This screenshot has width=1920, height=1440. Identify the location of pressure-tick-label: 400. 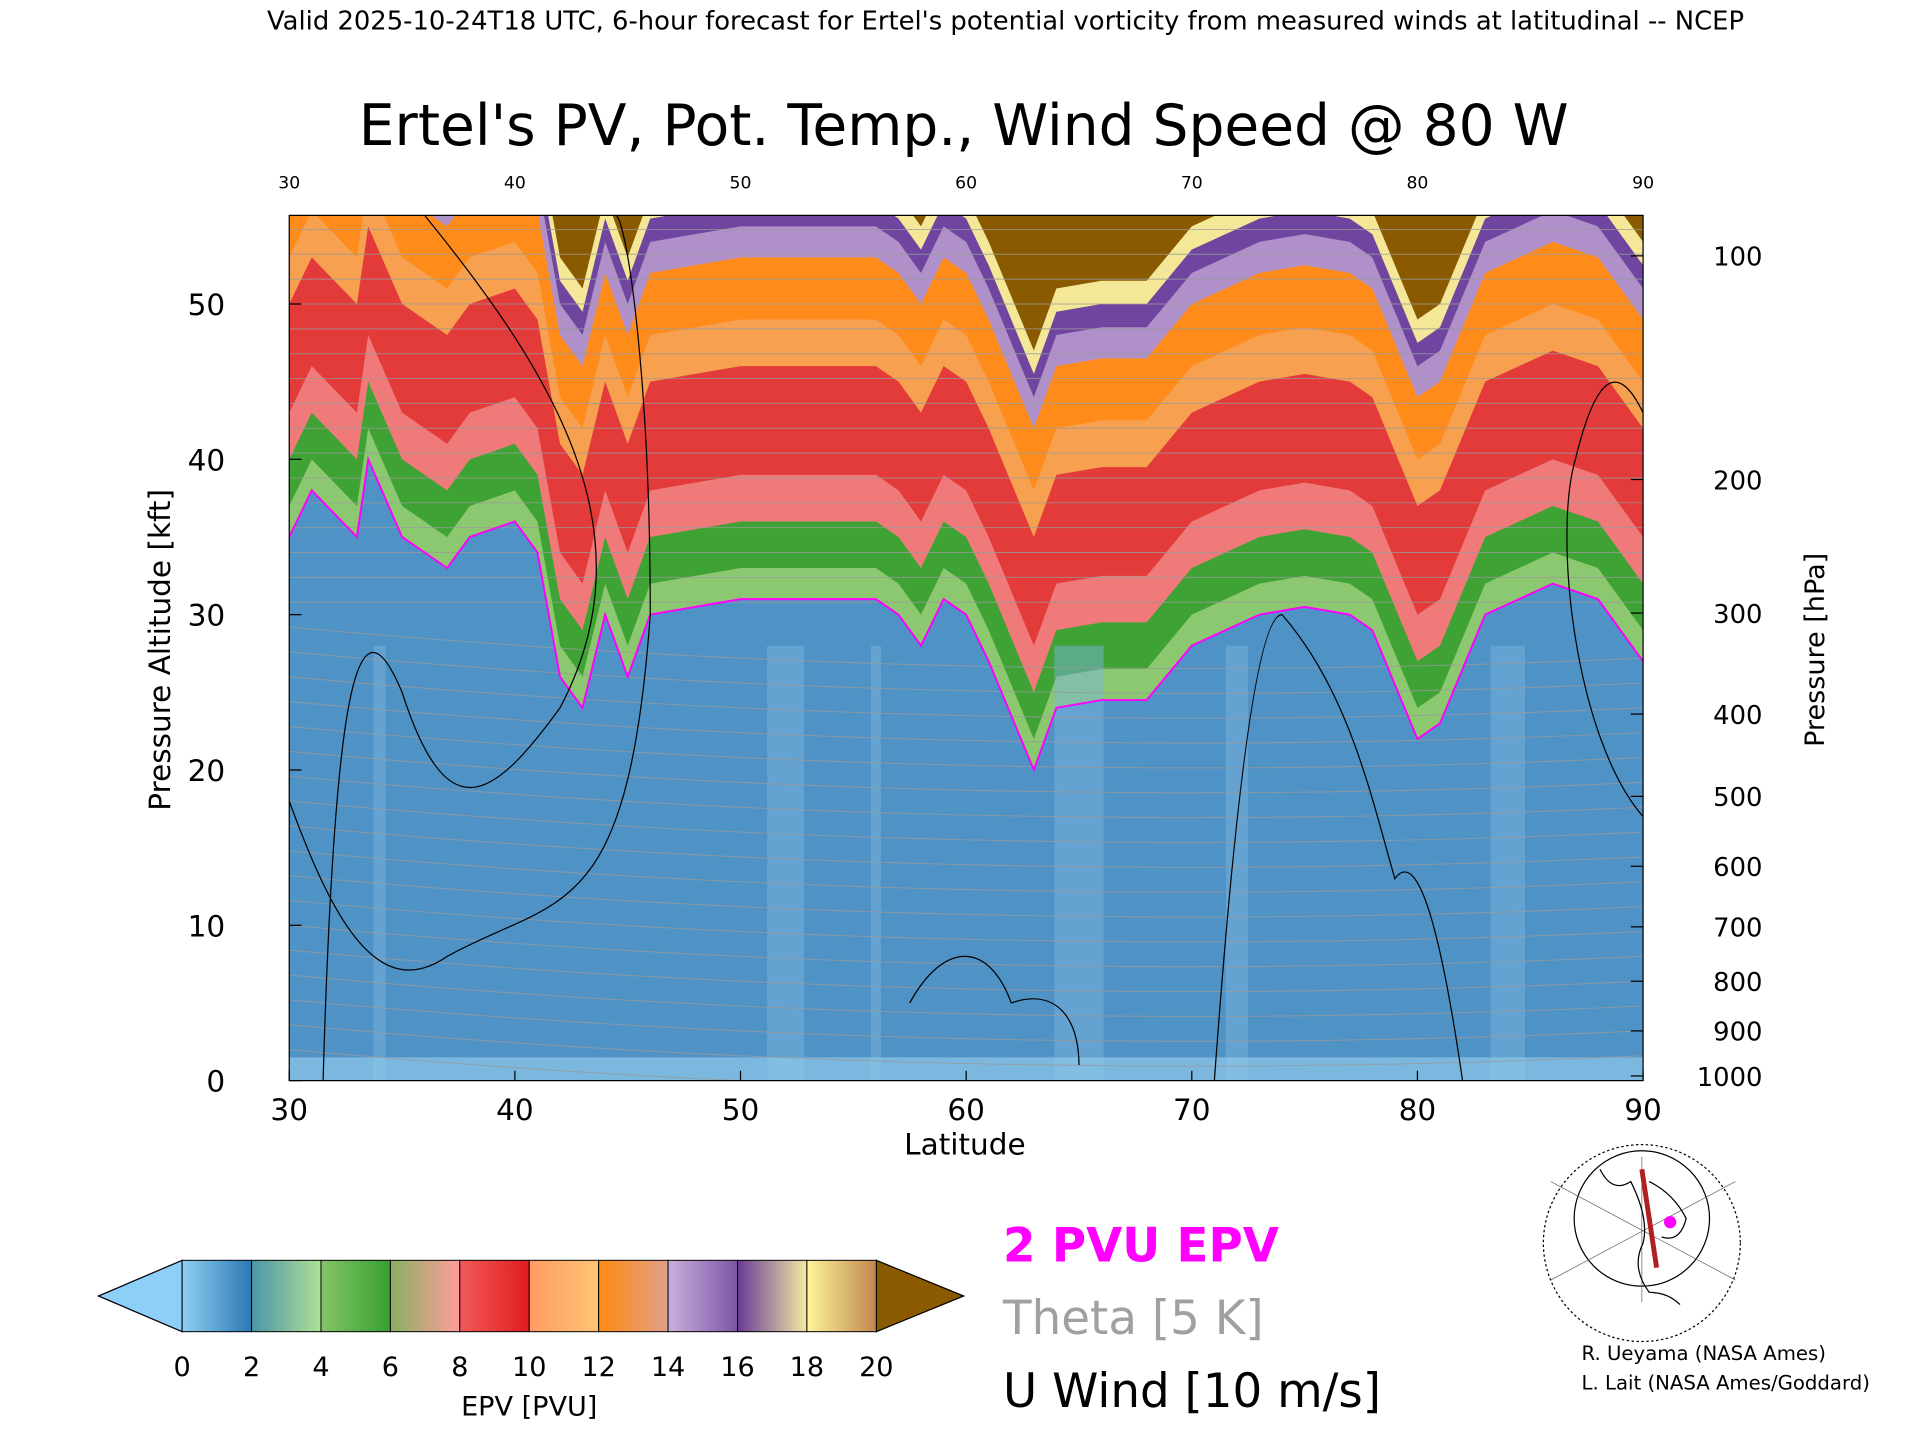
(1737, 716).